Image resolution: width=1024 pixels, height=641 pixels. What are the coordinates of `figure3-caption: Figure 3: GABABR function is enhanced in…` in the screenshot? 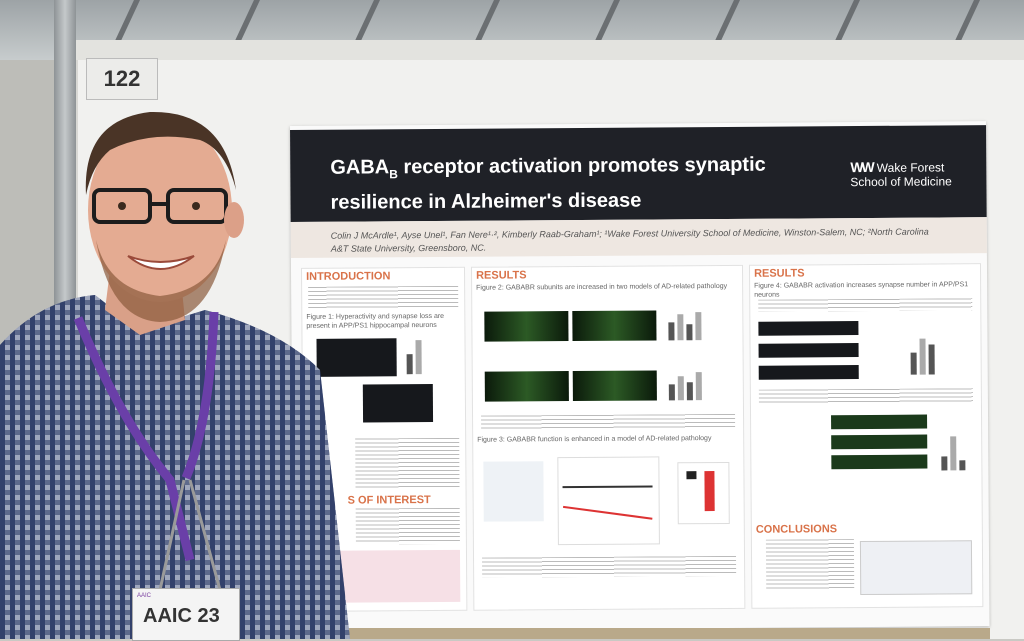 It's located at (594, 439).